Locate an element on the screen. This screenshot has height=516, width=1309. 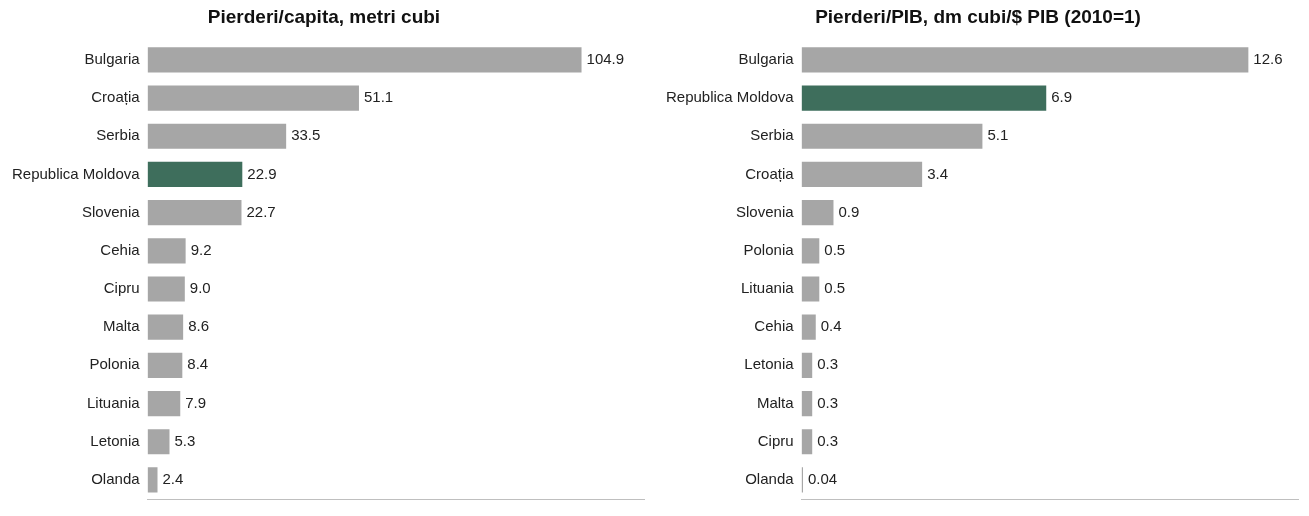
data-label: 3.4 is located at coordinates (937, 173).